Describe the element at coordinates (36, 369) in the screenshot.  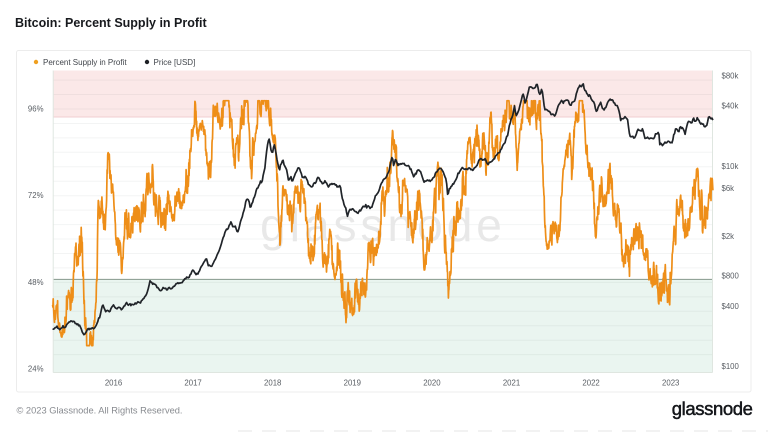
I see `svg-text: 24%` at that location.